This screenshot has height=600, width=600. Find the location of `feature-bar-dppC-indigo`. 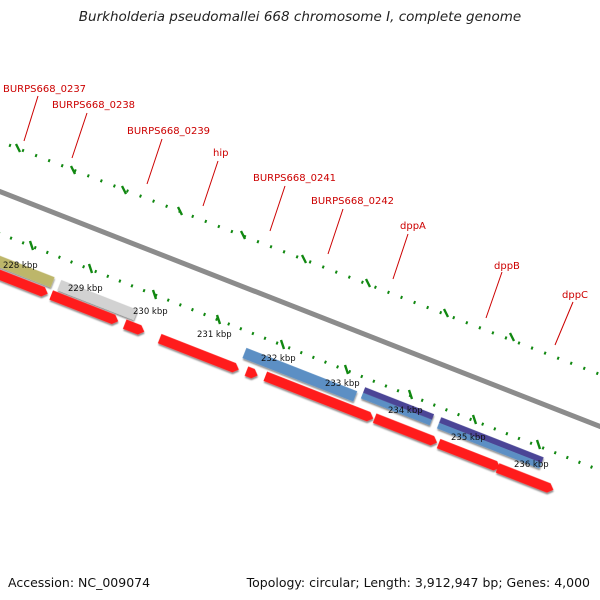

feature-bar-dppC-indigo is located at coordinates (491, 440).